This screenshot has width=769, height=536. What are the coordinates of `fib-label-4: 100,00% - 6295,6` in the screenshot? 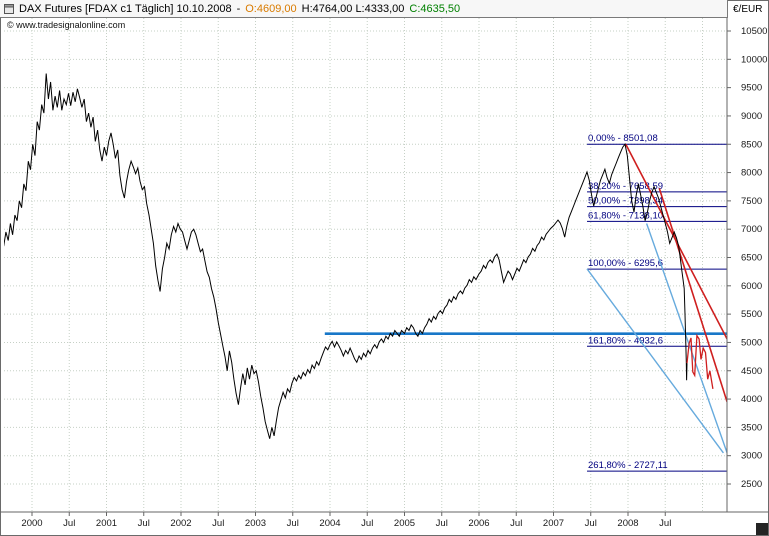 It's located at (625, 263).